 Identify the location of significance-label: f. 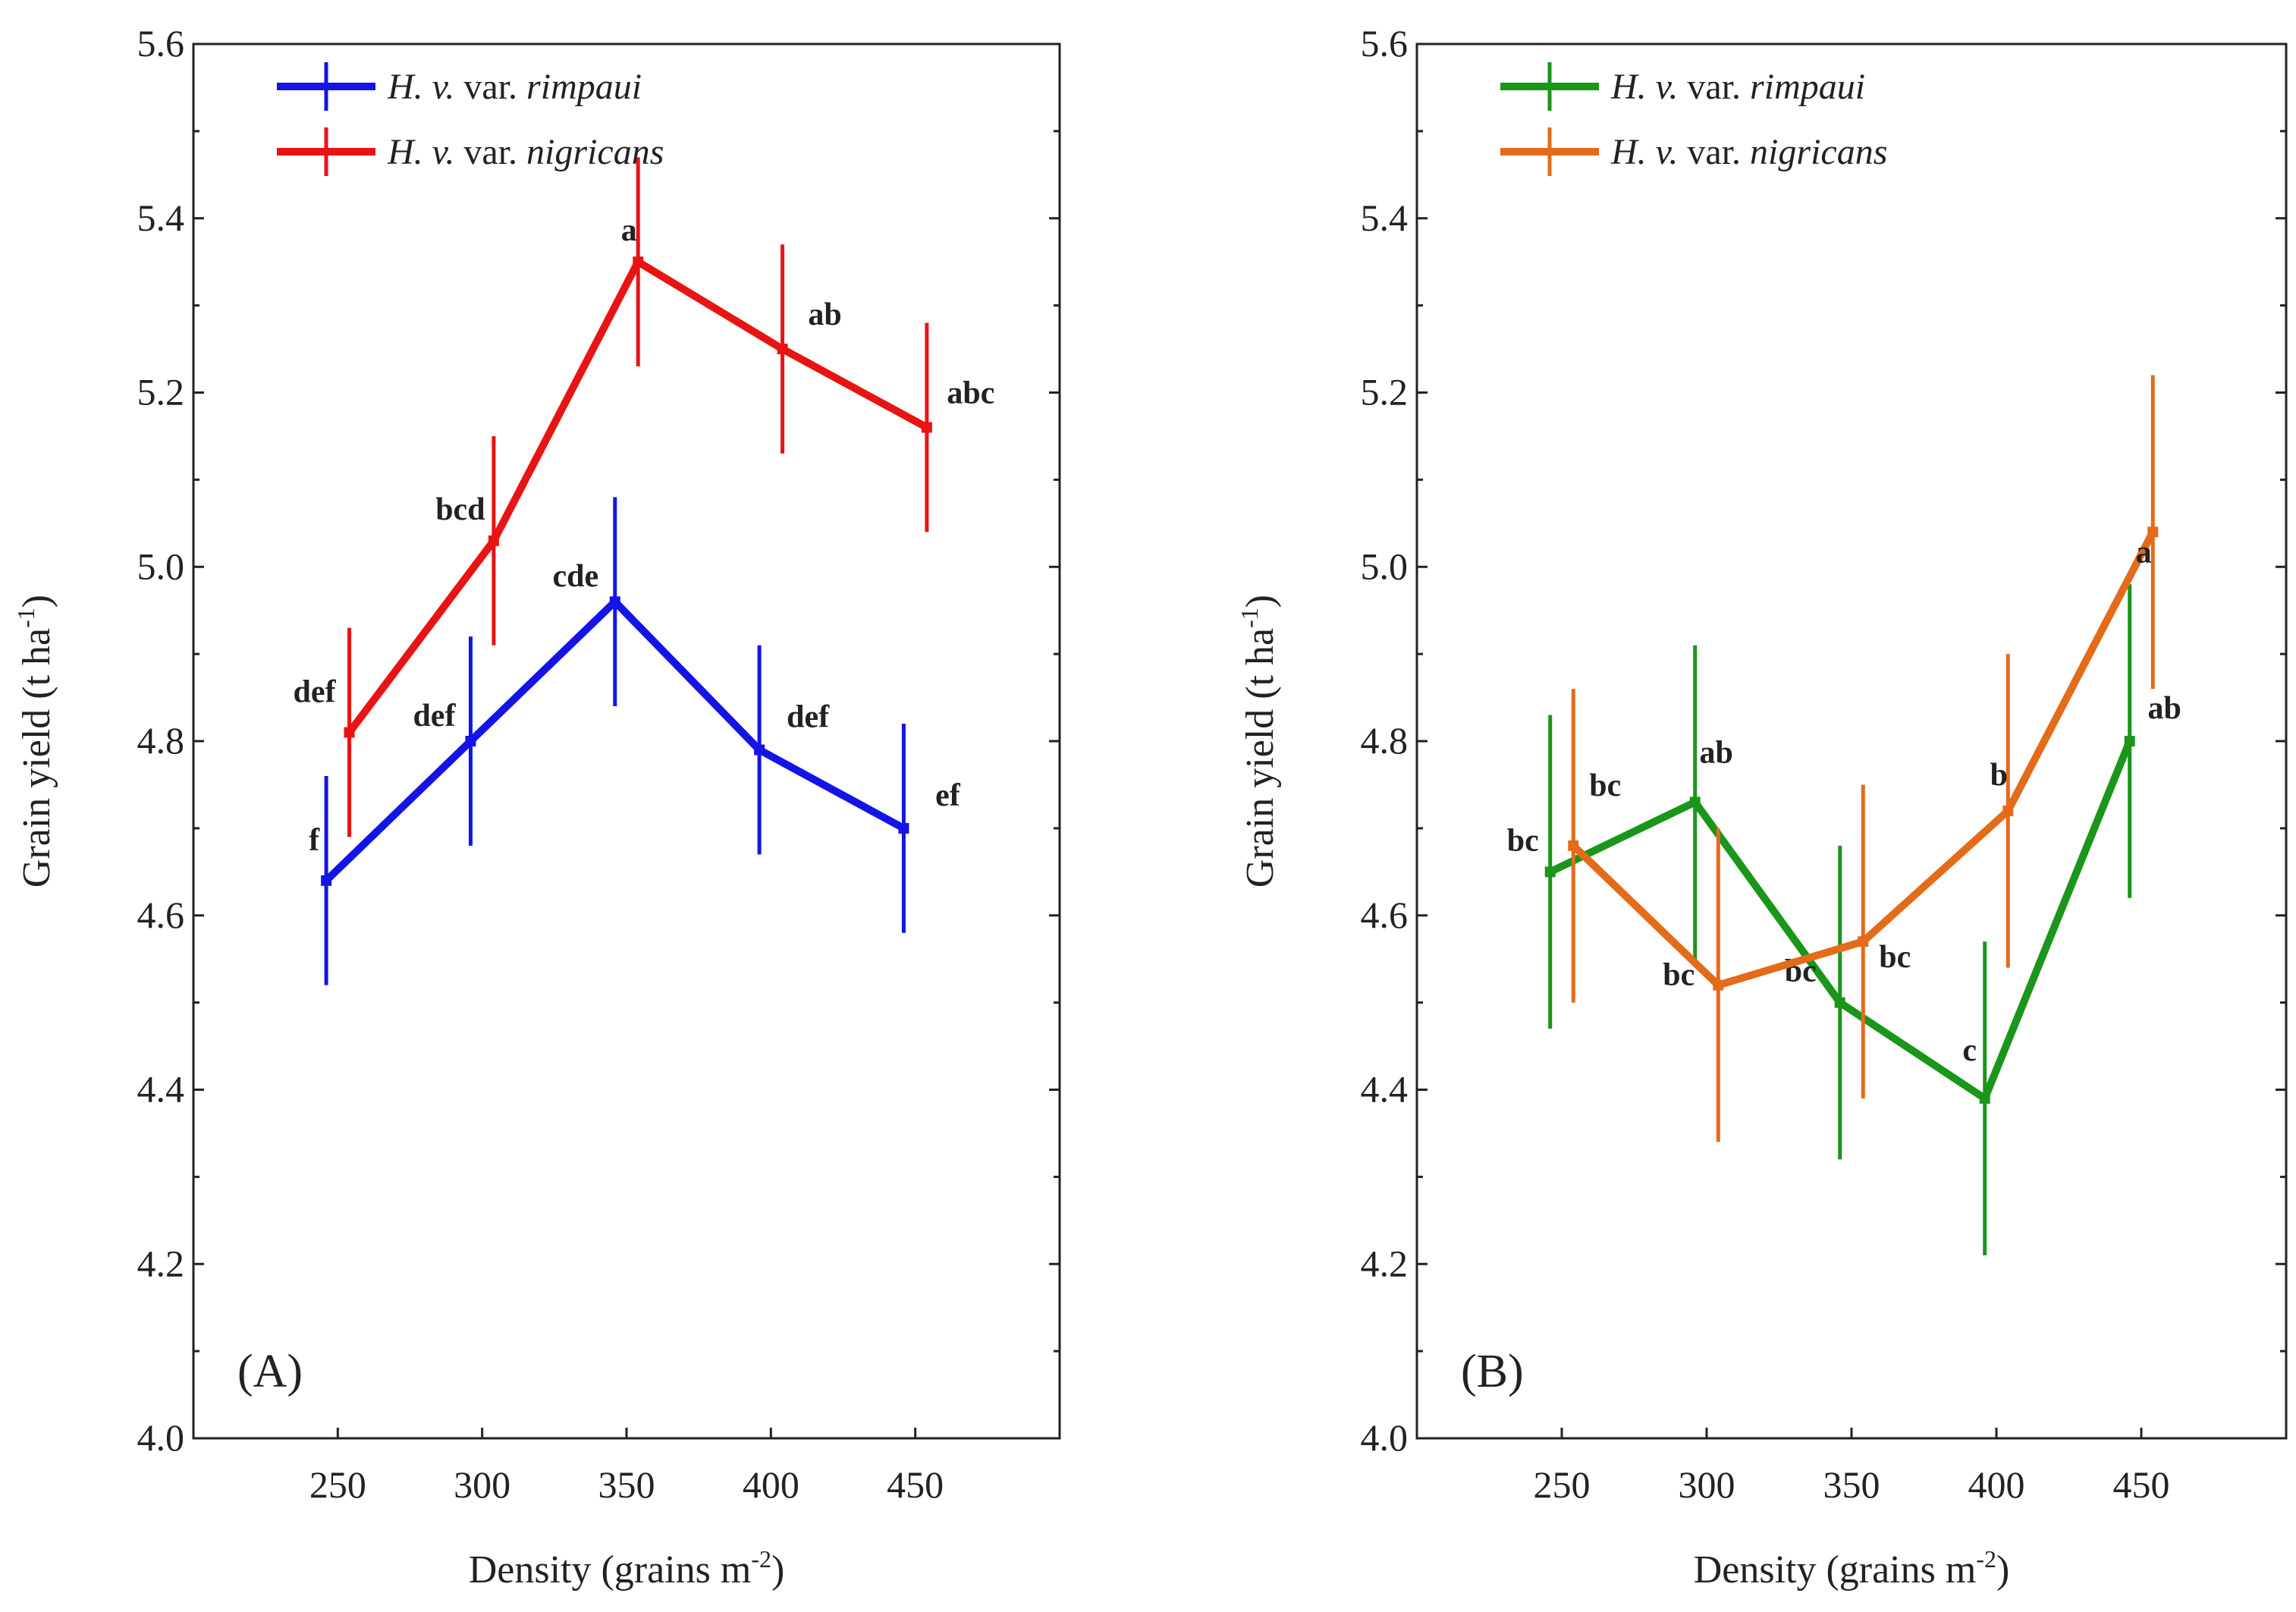
(314, 840).